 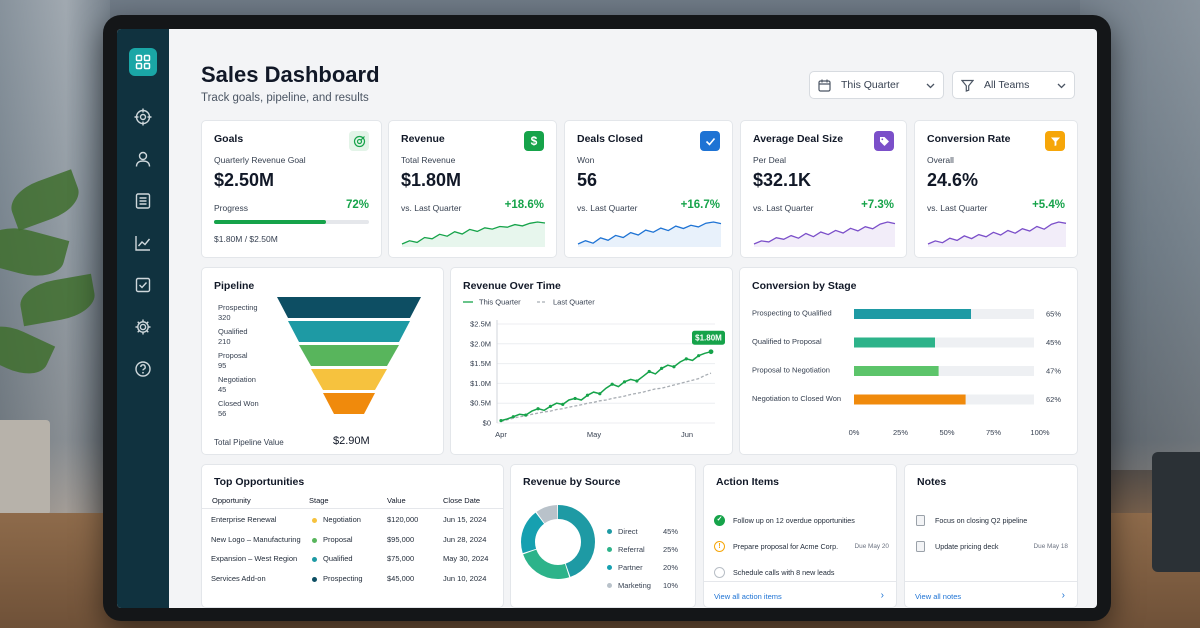 What do you see at coordinates (671, 567) in the screenshot?
I see `legend-percent: 20%` at bounding box center [671, 567].